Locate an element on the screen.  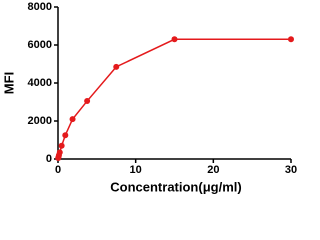
y-tick-label: 6000 is located at coordinates (40, 45).